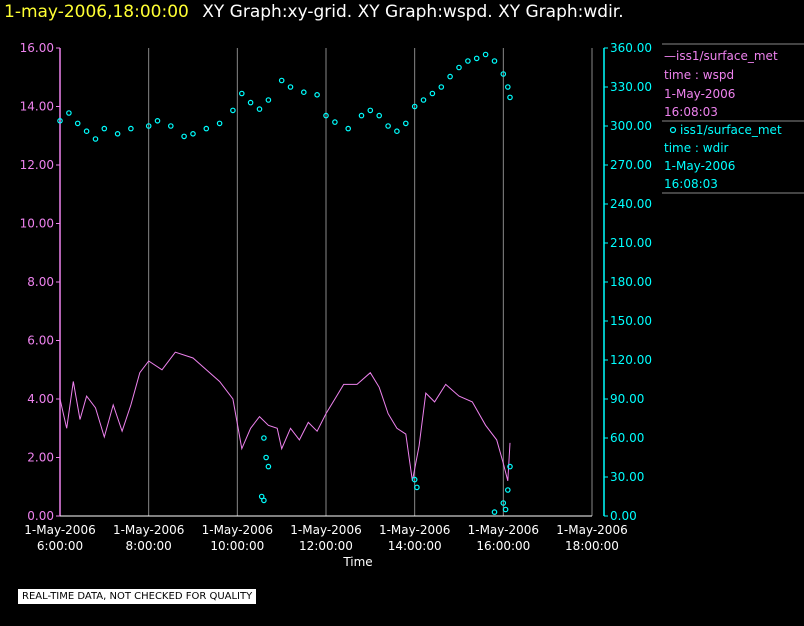  Describe the element at coordinates (40, 458) in the screenshot. I see `left-tick-label: 2.00` at that location.